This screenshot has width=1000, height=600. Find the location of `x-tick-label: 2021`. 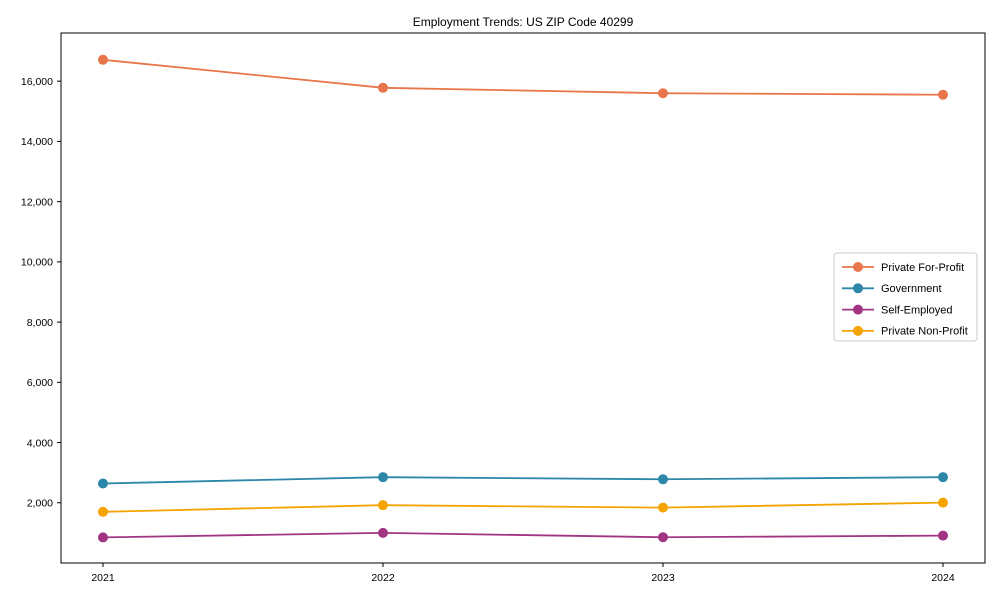

x-tick-label: 2021 is located at coordinates (103, 578).